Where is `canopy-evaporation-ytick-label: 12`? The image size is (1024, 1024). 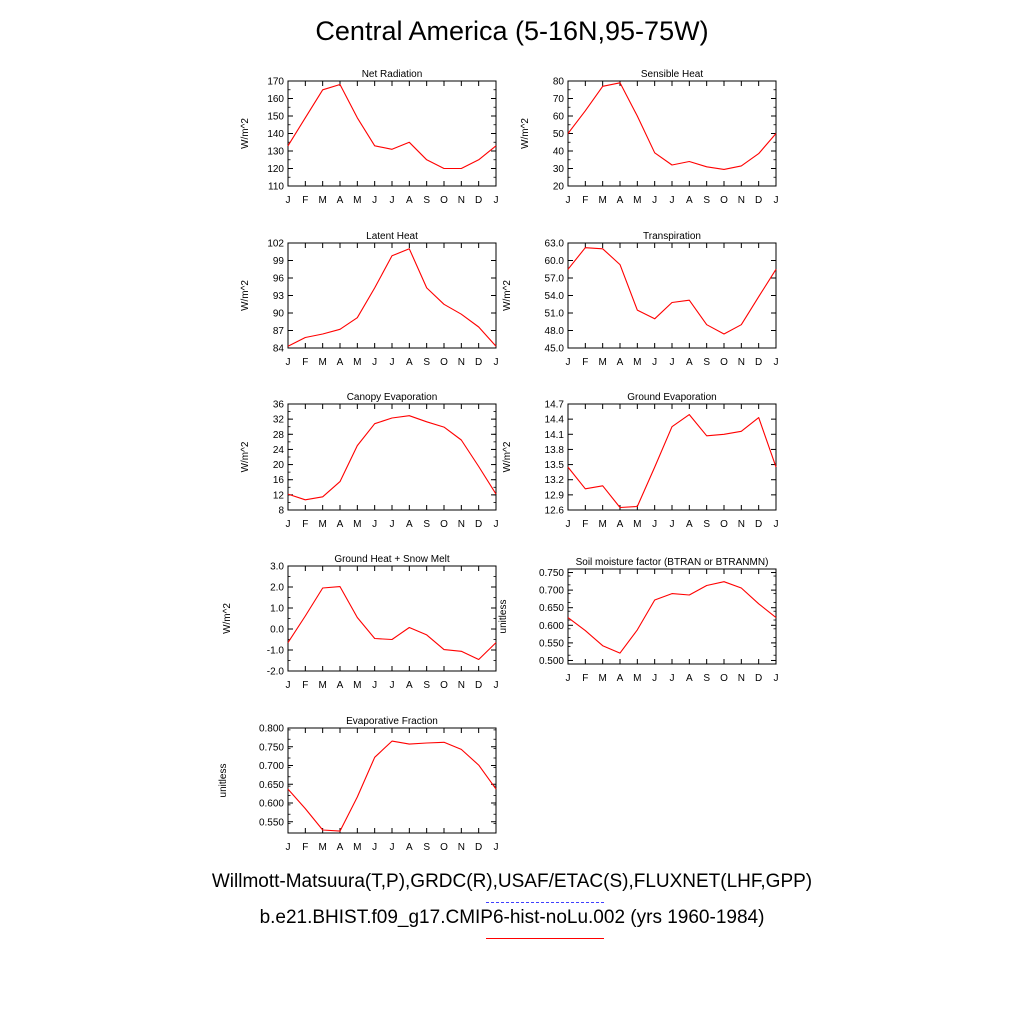 canopy-evaporation-ytick-label: 12 is located at coordinates (279, 495).